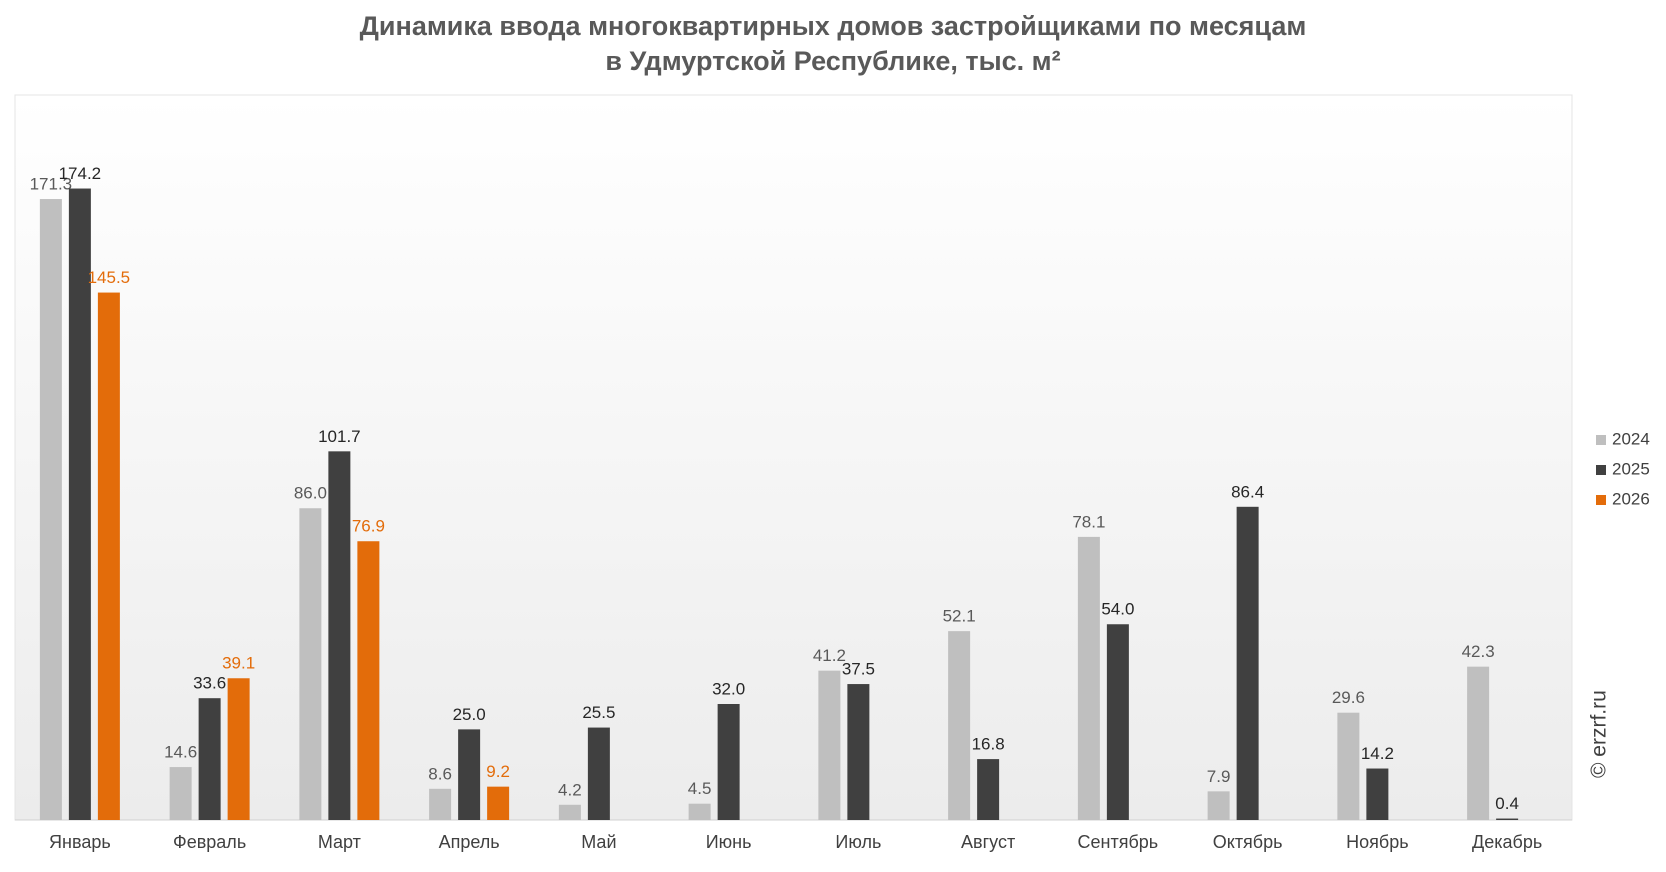 The image size is (1666, 872). Describe the element at coordinates (570, 789) in the screenshot. I see `value-label: 4.2` at that location.